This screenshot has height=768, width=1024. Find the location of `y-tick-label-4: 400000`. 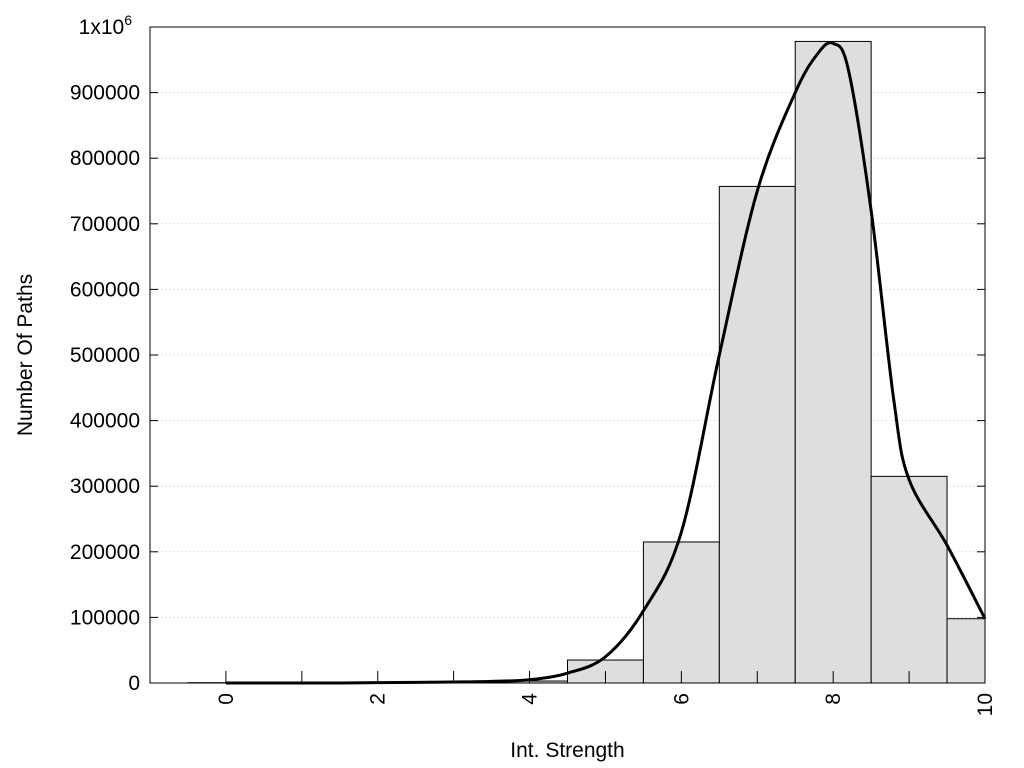

y-tick-label-4: 400000 is located at coordinates (105, 421).